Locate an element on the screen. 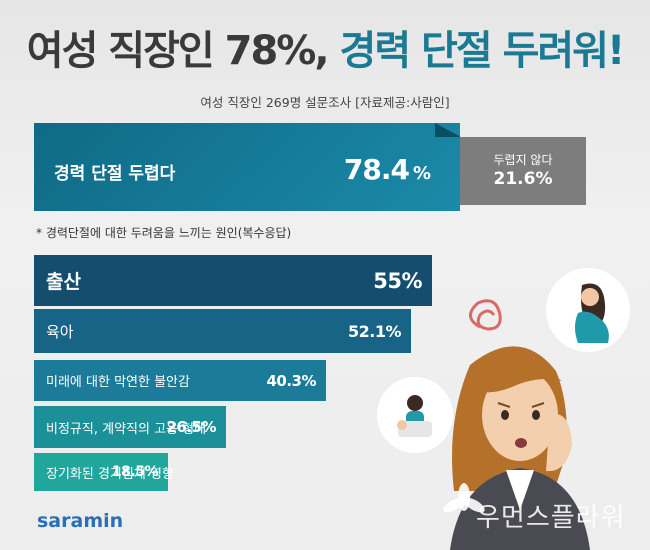 This screenshot has width=650, height=550. flower-icon is located at coordinates (464, 498).